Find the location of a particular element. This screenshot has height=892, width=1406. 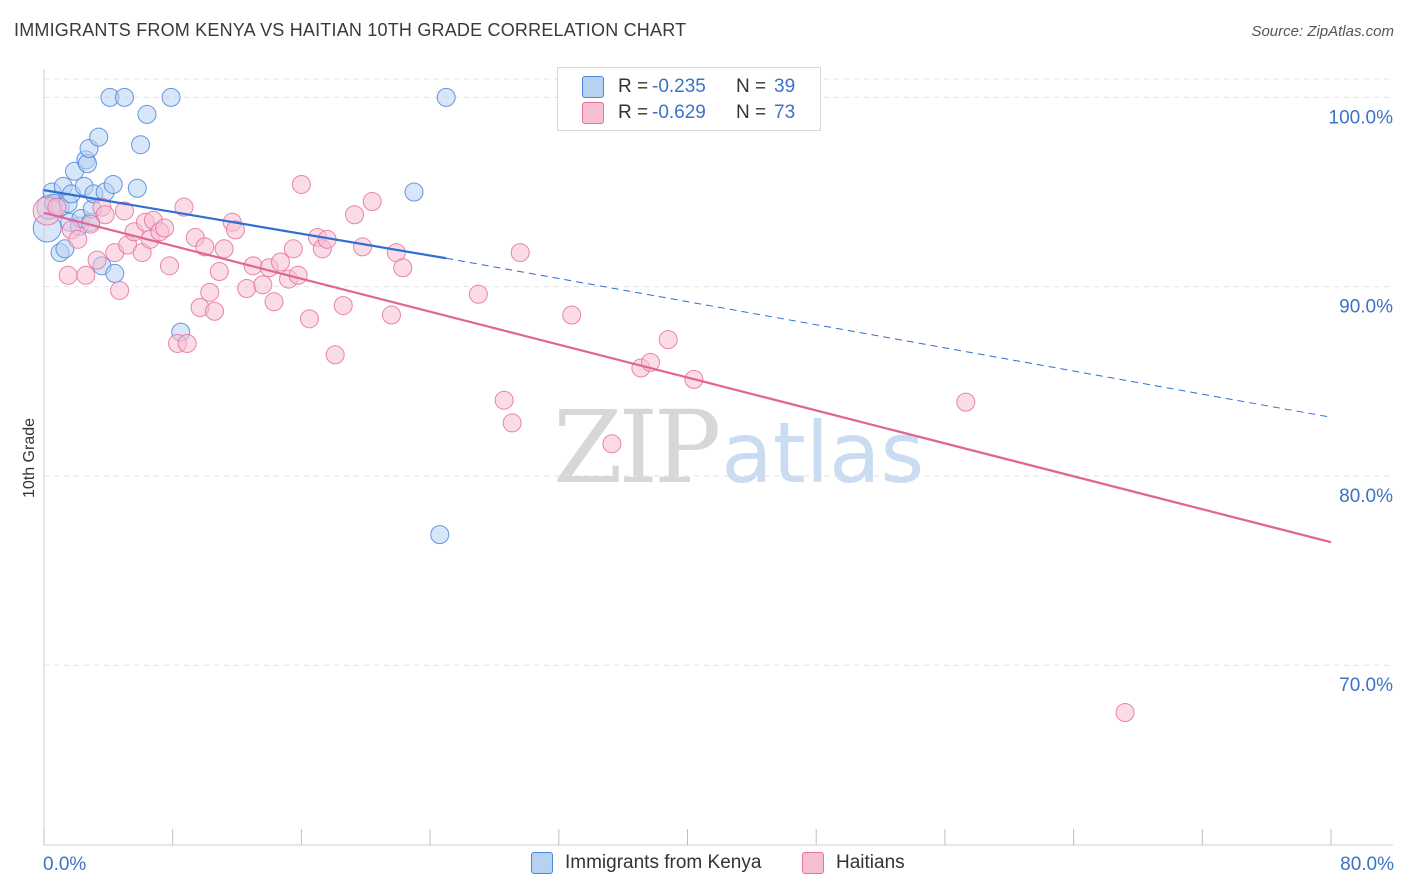

y-tick-label: 80.0% is located at coordinates (1366, 496).